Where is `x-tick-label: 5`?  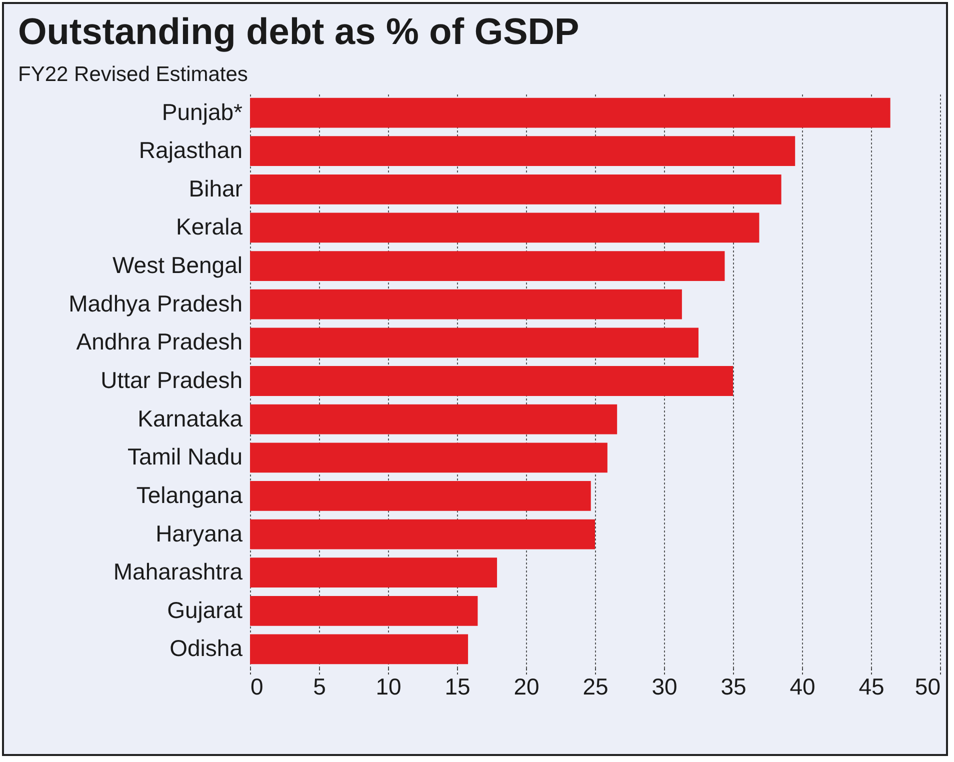
x-tick-label: 5 is located at coordinates (319, 687).